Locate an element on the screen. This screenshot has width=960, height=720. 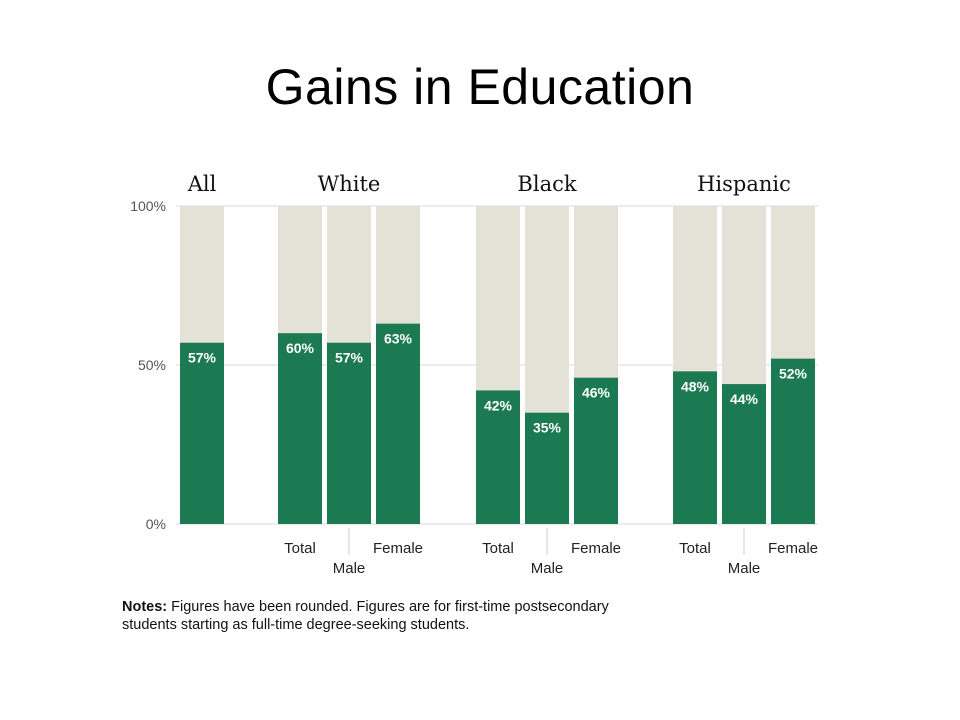
bar-value-label: 35% is located at coordinates (547, 428).